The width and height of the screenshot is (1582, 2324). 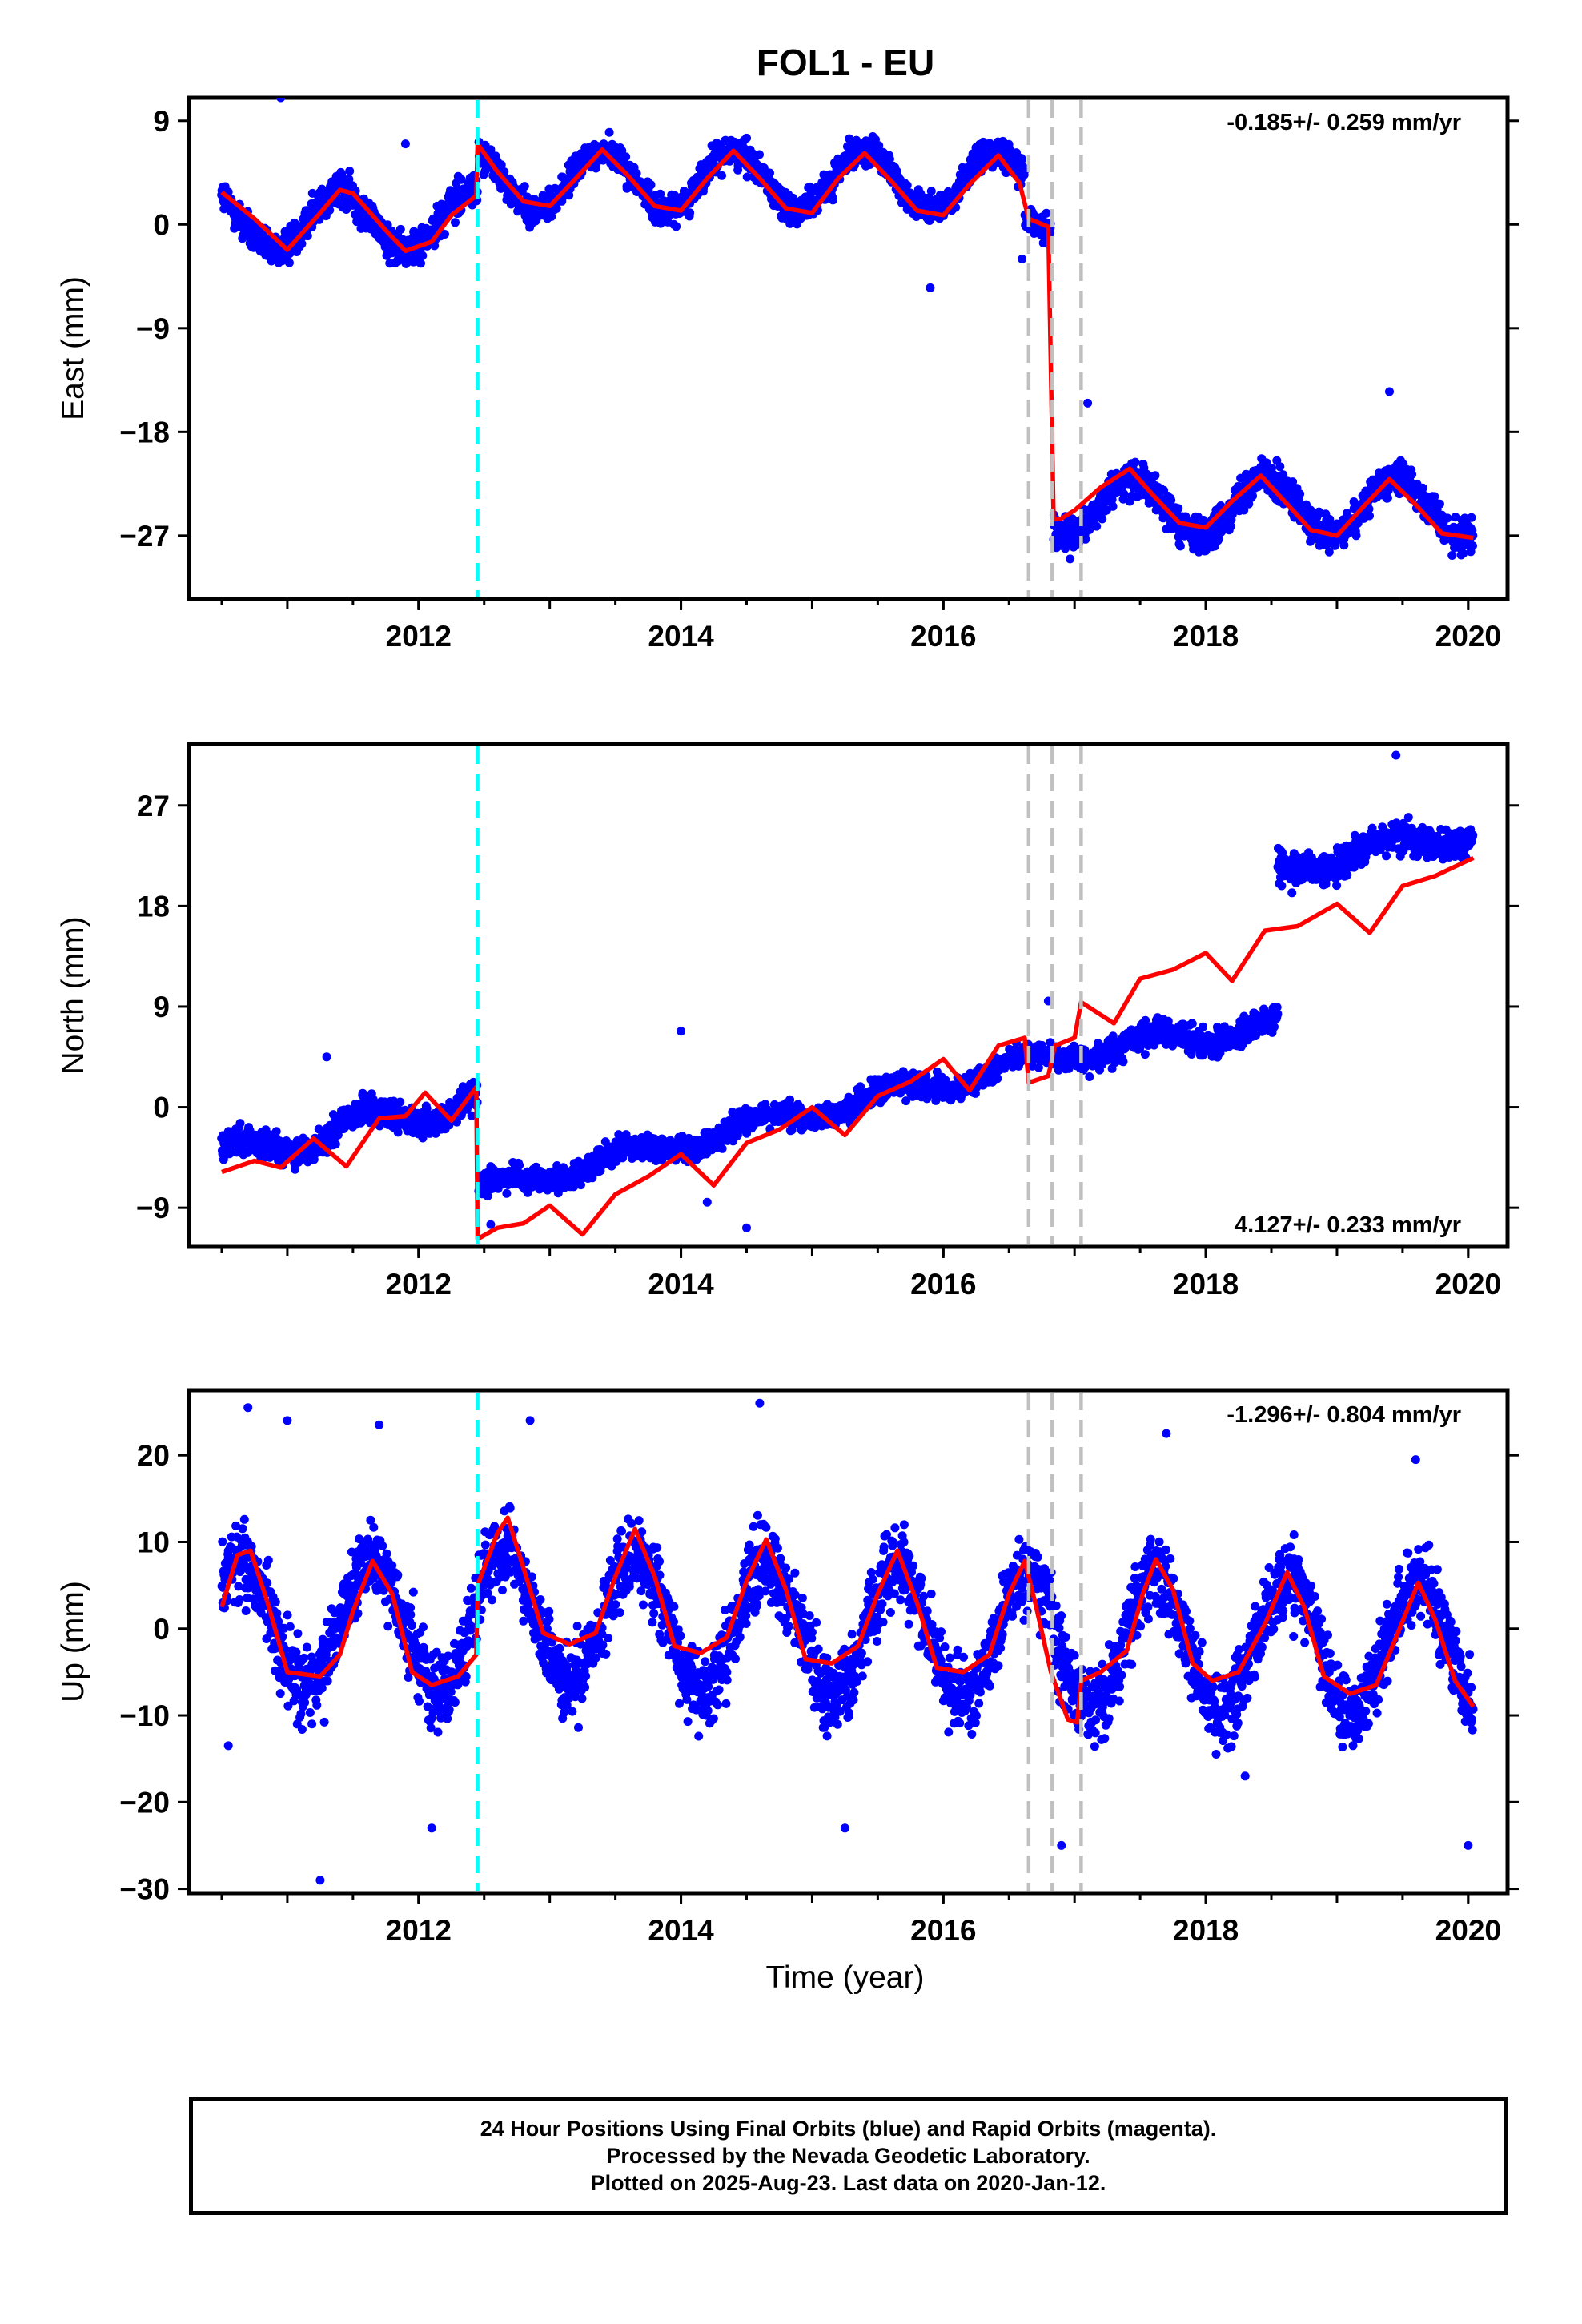 I want to click on x-tick-label: 2016, so click(x=943, y=636).